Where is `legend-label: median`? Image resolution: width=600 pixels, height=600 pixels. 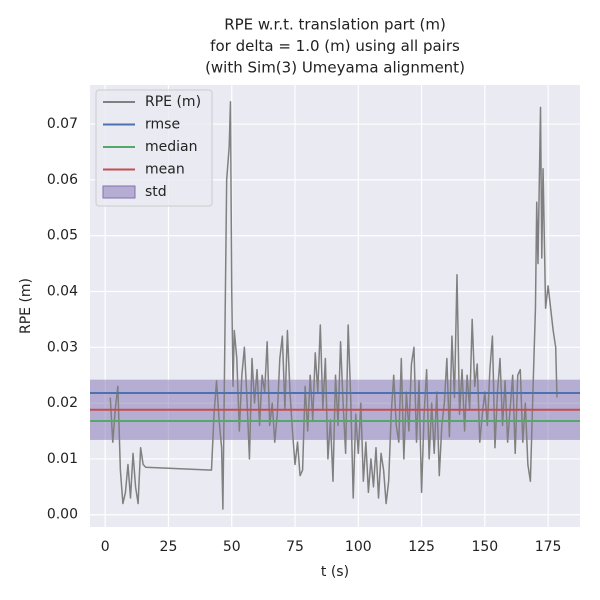
legend-label: median is located at coordinates (171, 147).